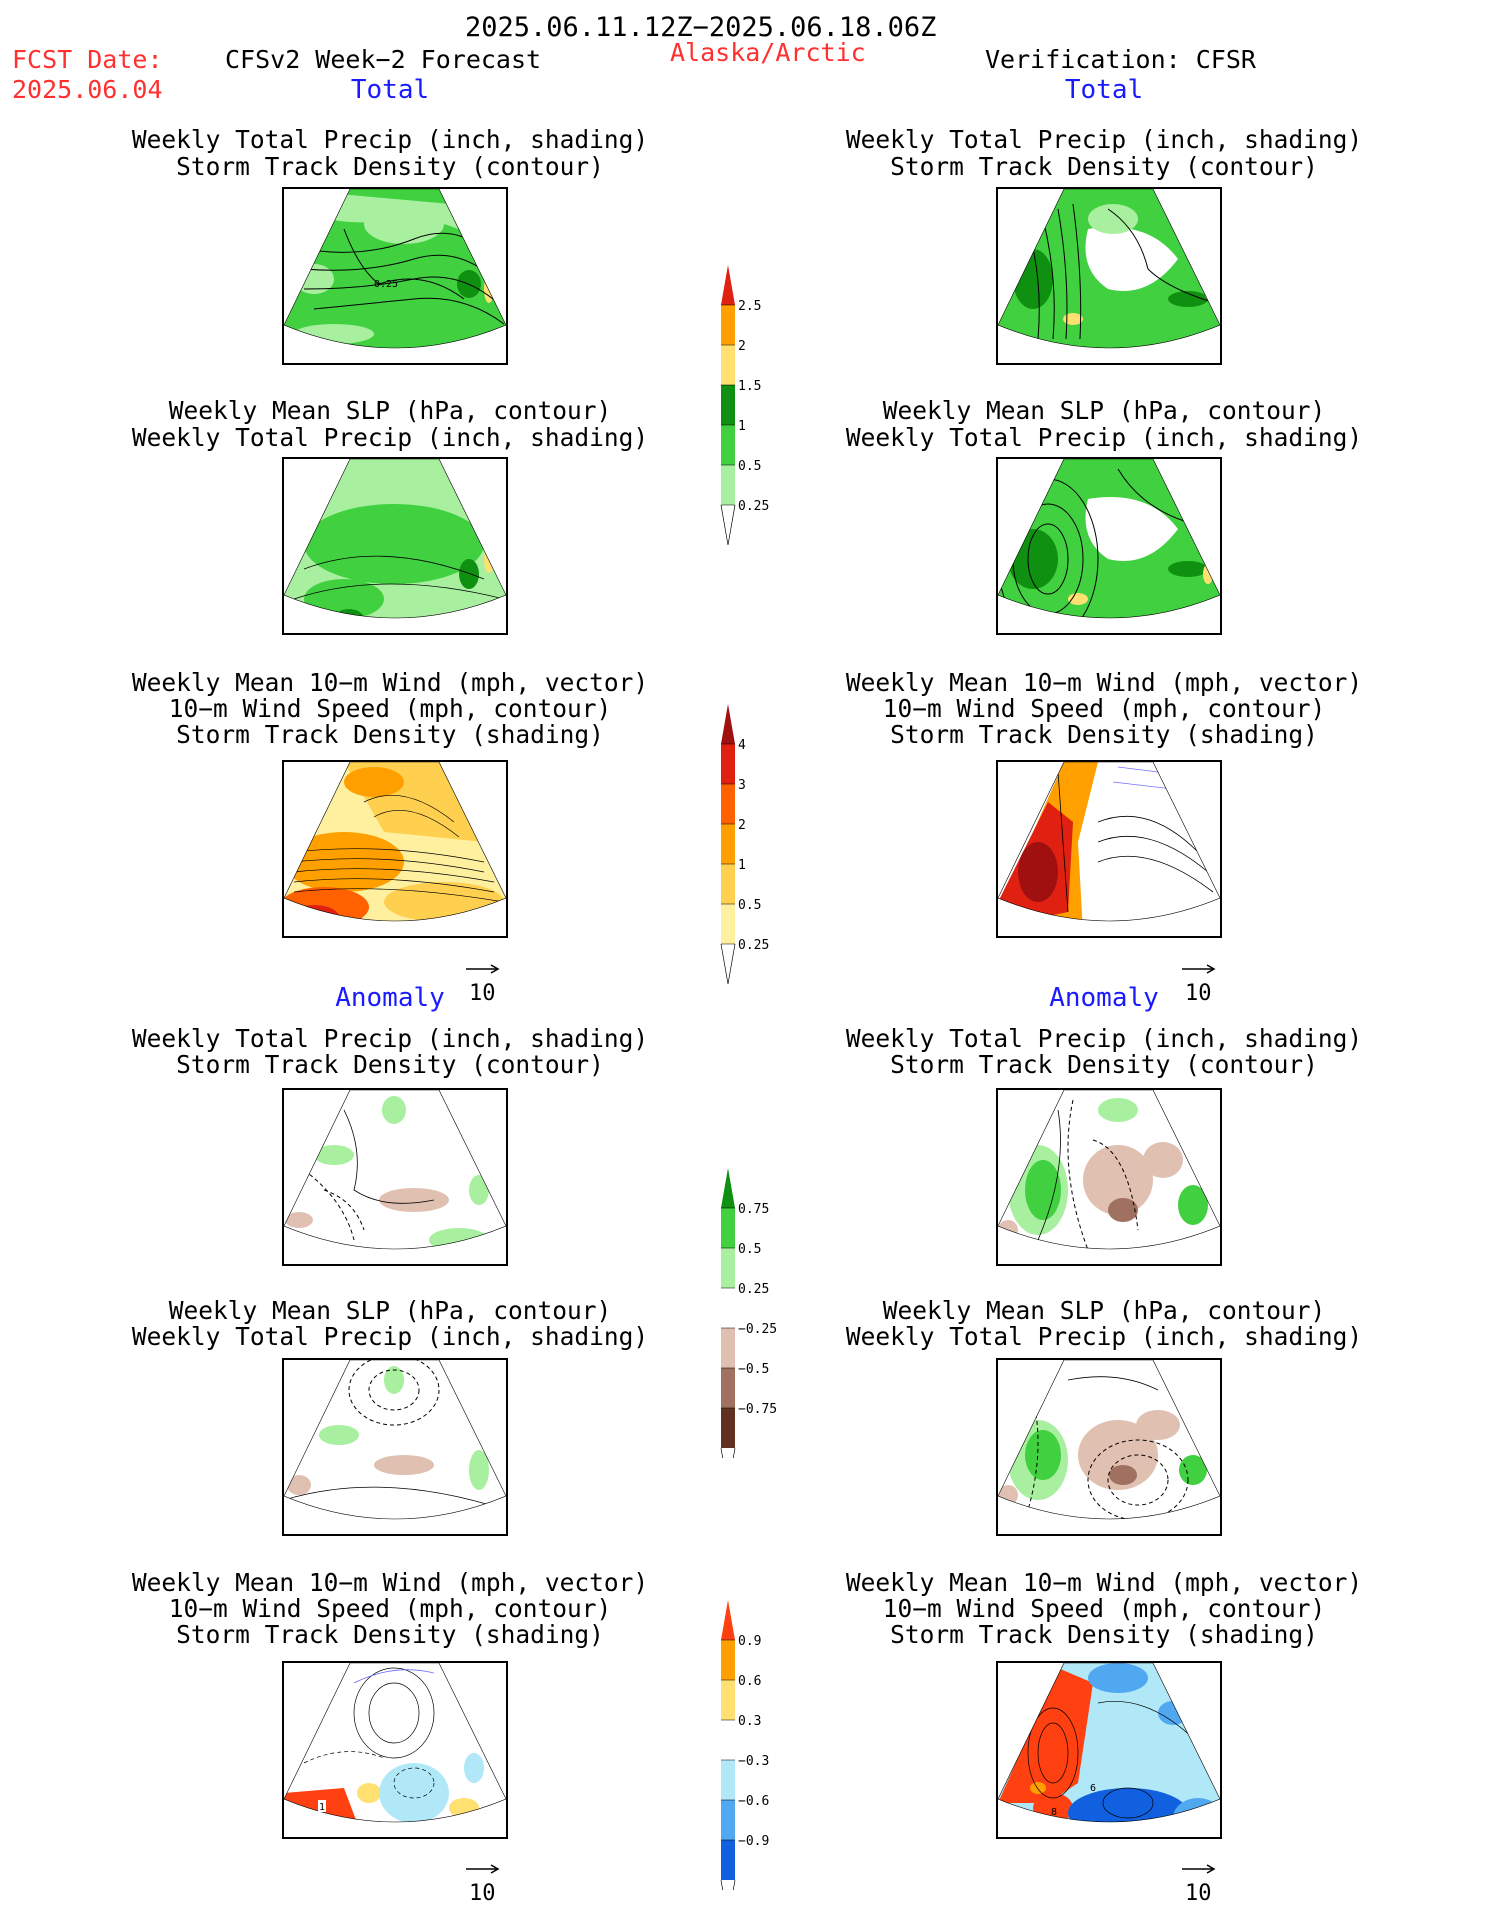 The height and width of the screenshot is (1925, 1487). Describe the element at coordinates (390, 410) in the screenshot. I see `title-l2-a: Weekly Mean SLP (hPa, contour)` at that location.